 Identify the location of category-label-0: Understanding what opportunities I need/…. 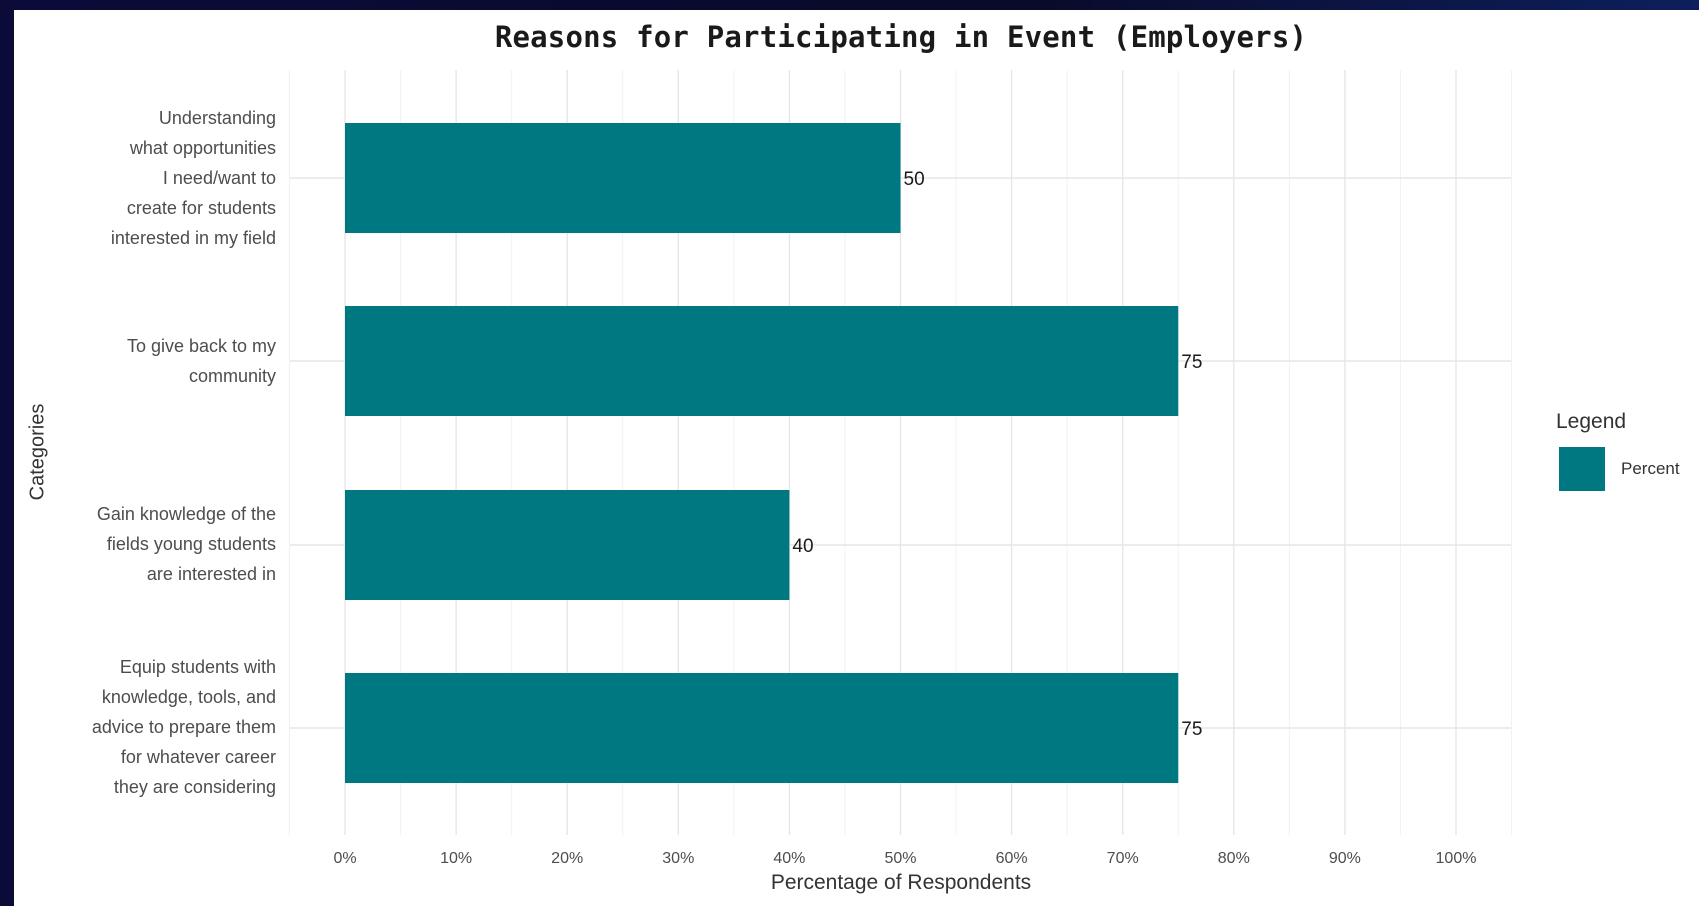
(193, 178).